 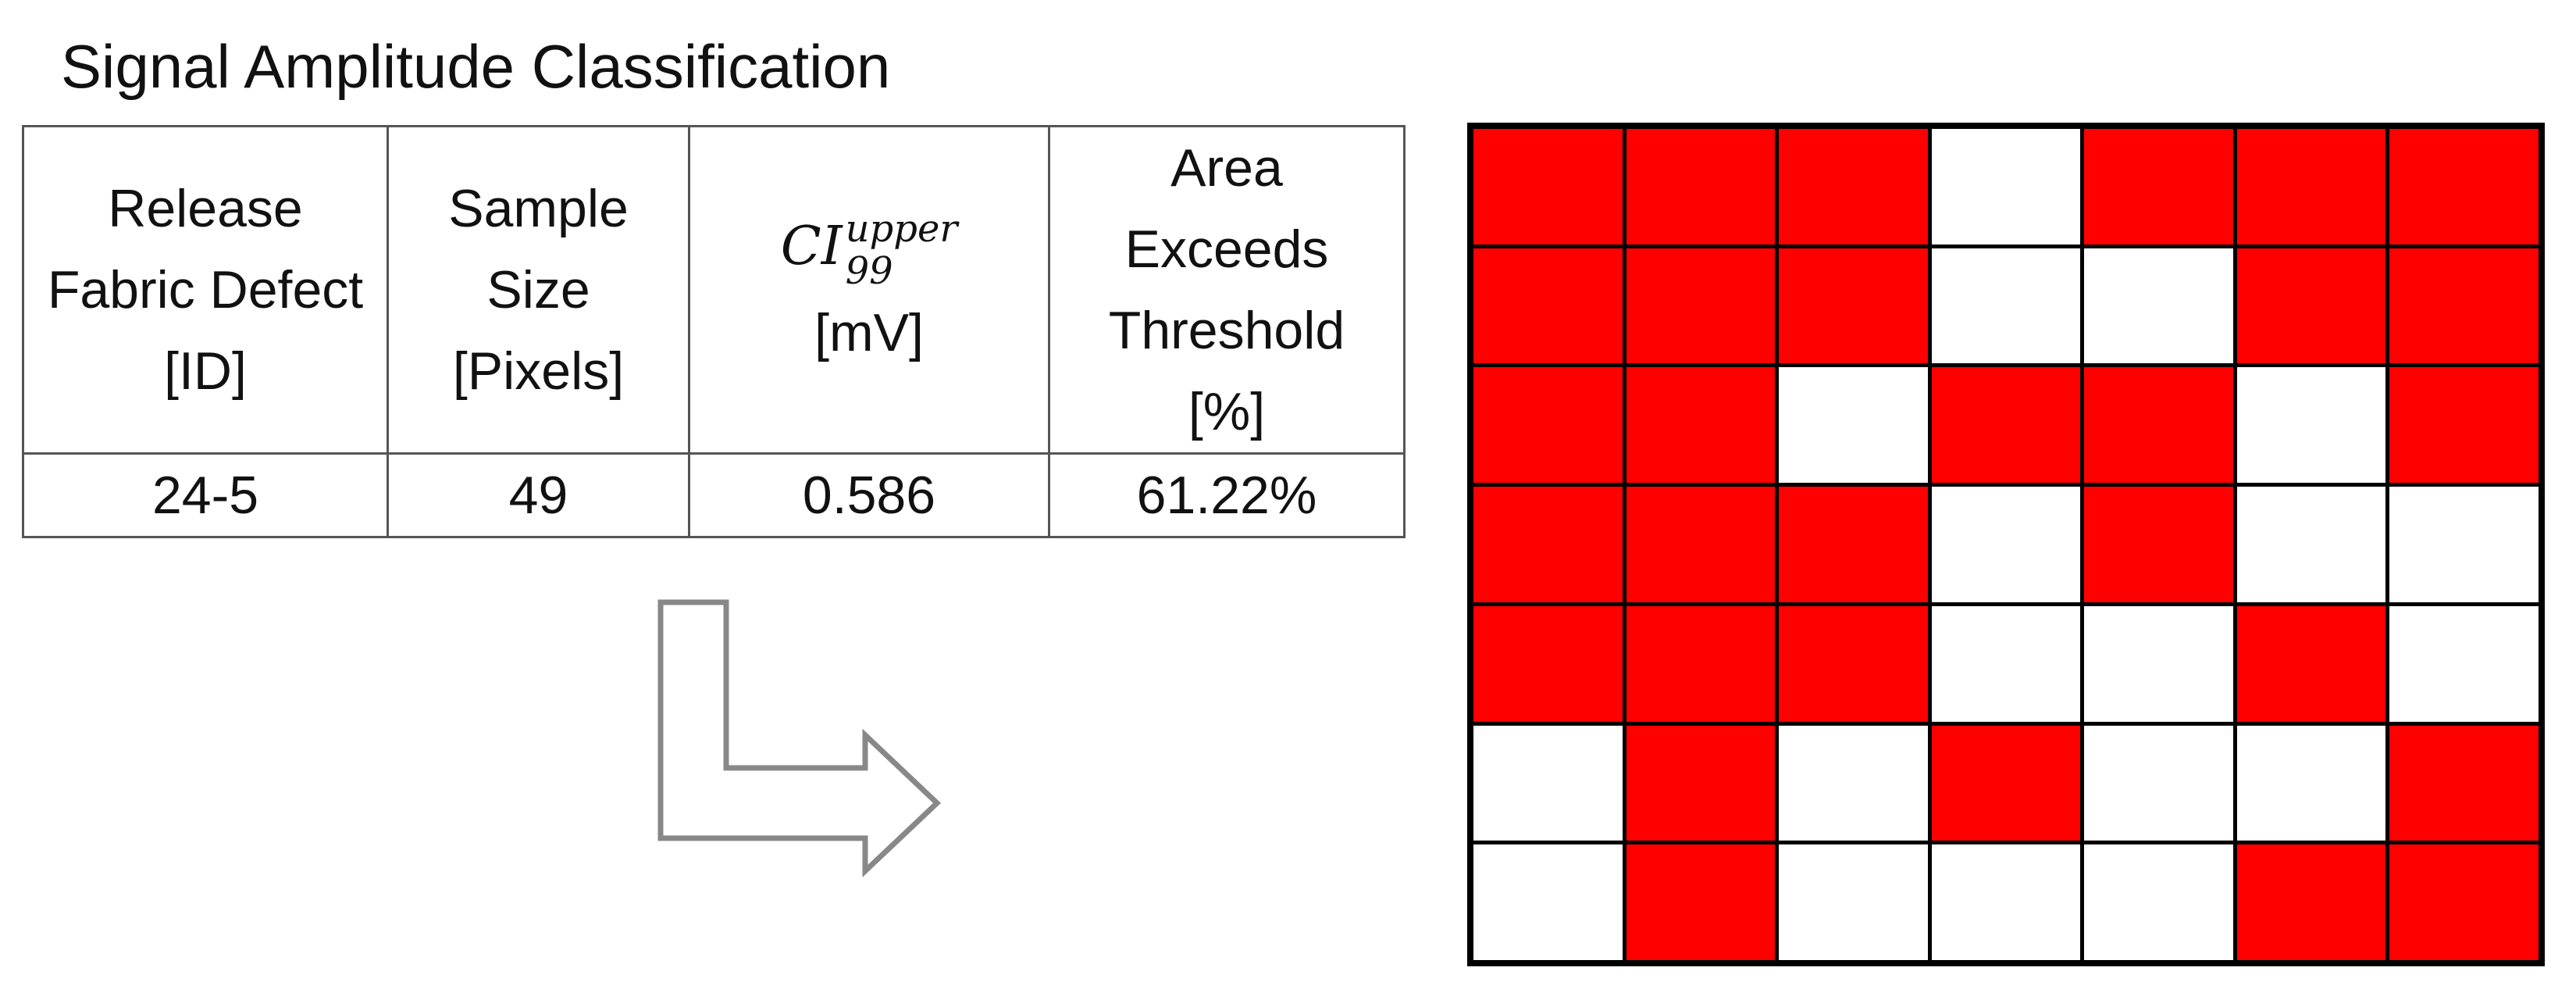 What do you see at coordinates (205, 371) in the screenshot?
I see `header-defect-line-3: [ID]` at bounding box center [205, 371].